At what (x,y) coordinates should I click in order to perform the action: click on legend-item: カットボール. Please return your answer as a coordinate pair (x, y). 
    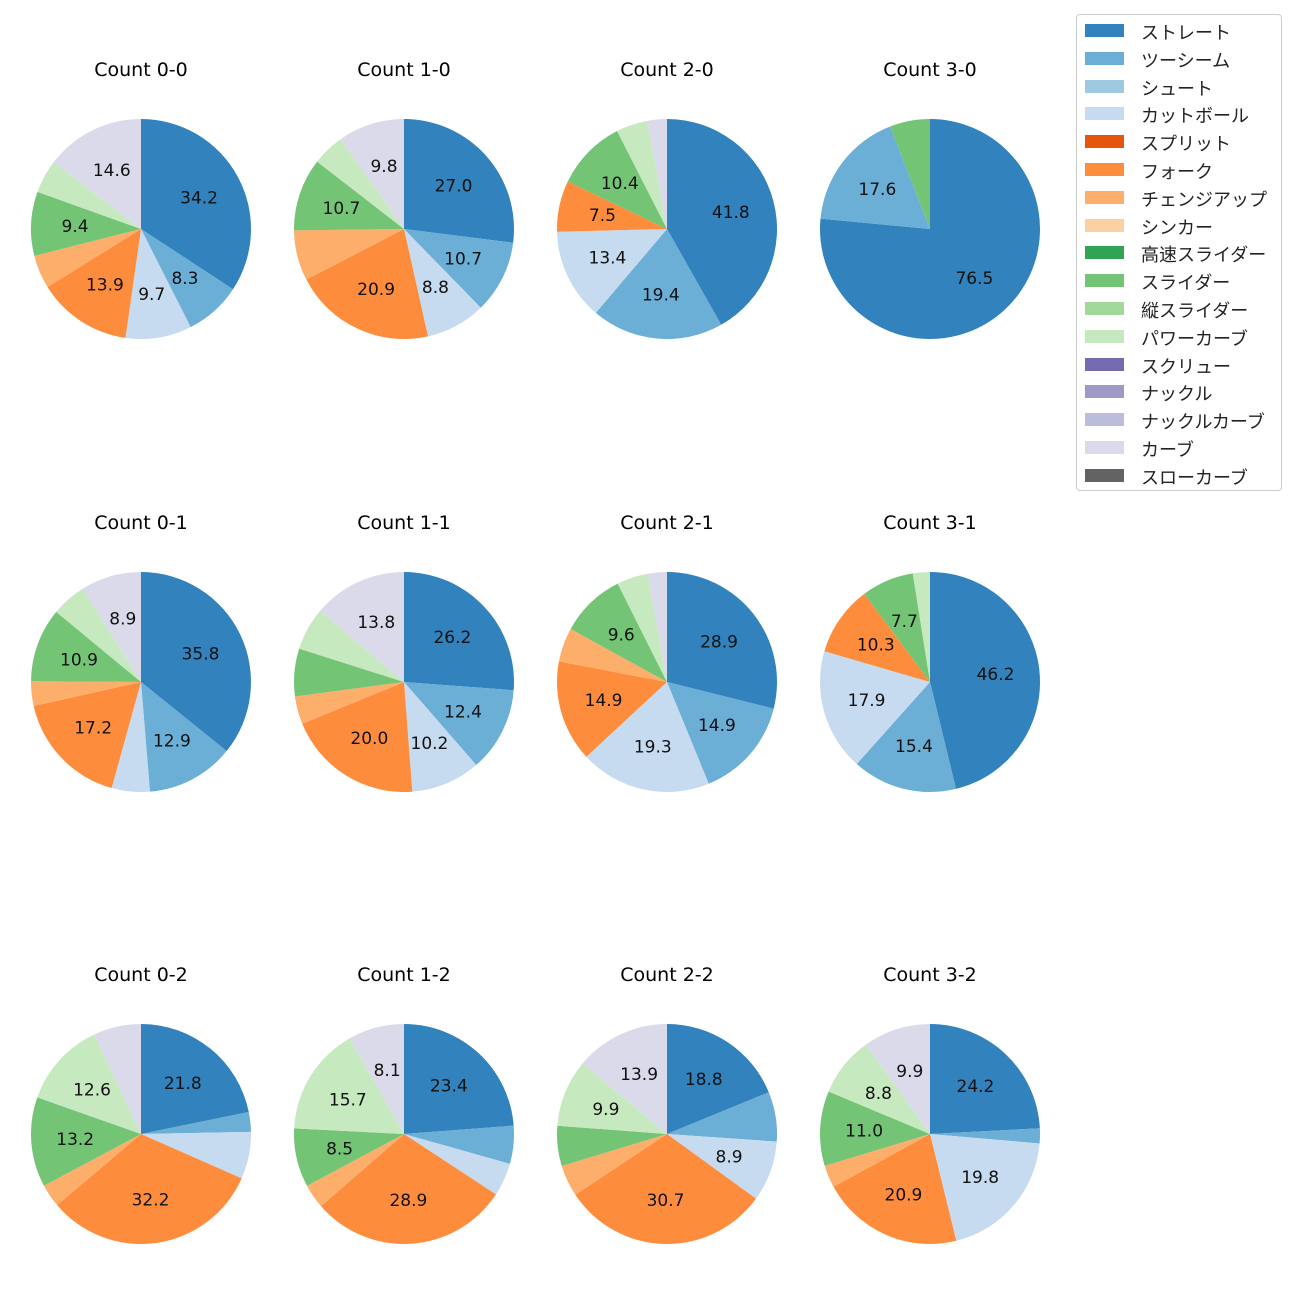
    Looking at the image, I should click on (1179, 114).